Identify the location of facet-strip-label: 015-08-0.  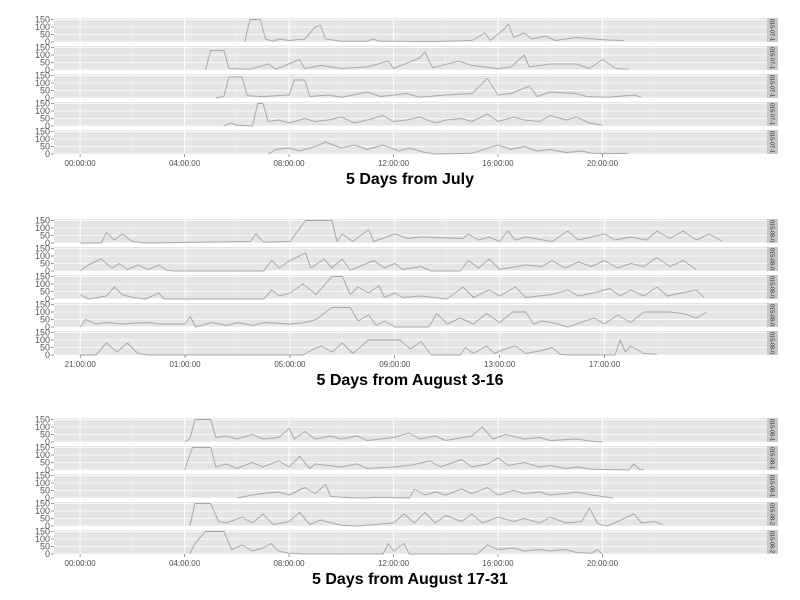
(772, 315).